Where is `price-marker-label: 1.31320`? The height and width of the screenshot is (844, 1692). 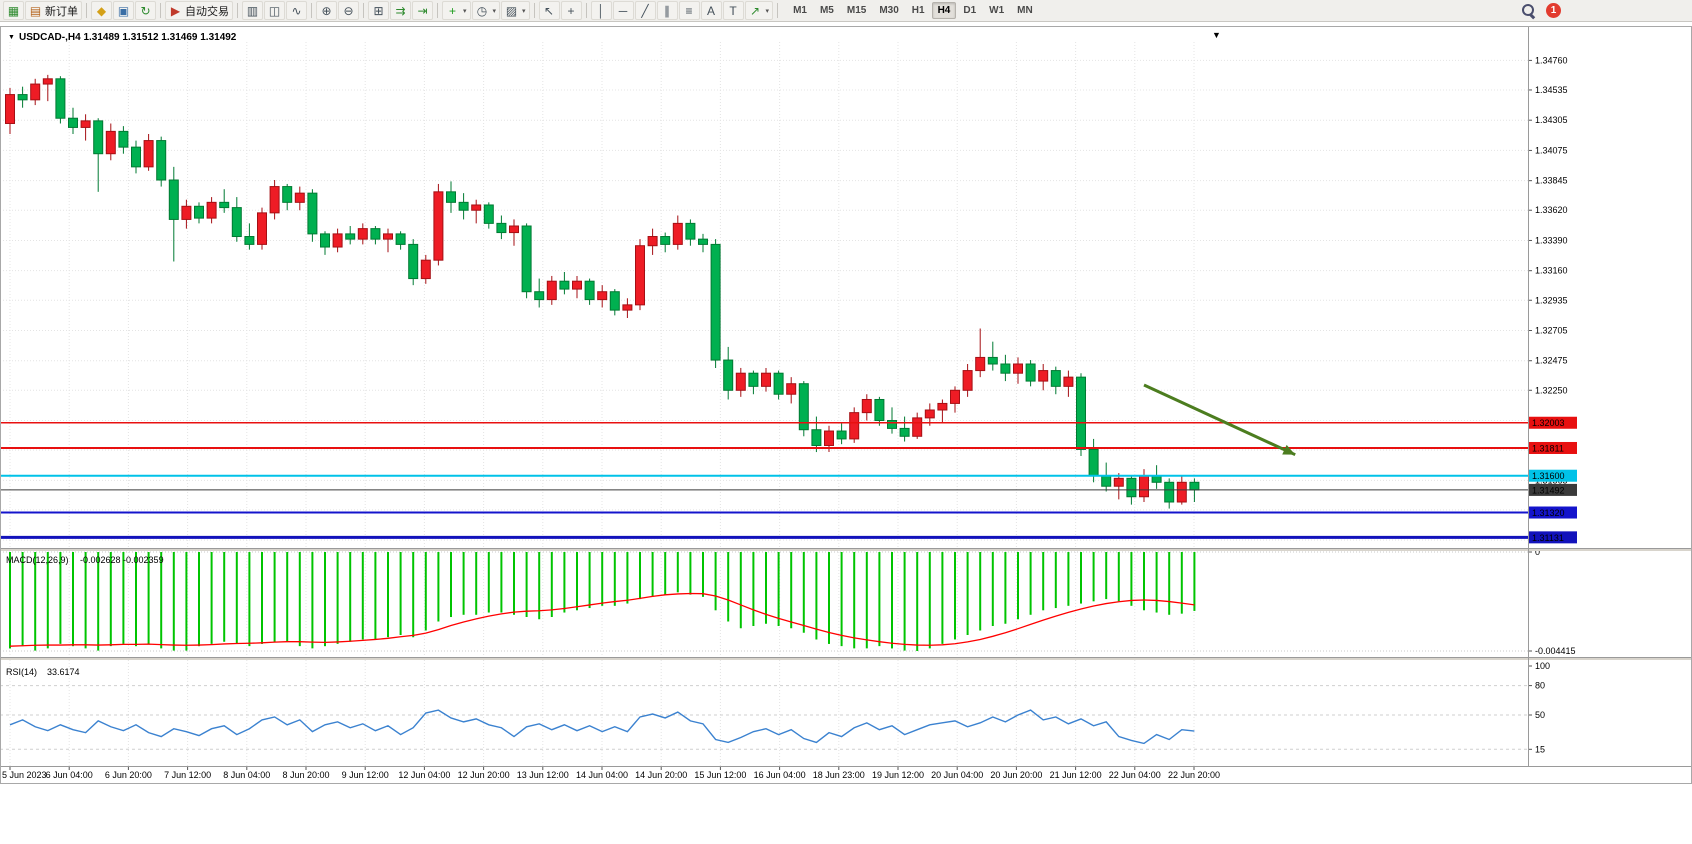
price-marker-label: 1.31320 is located at coordinates (1548, 513).